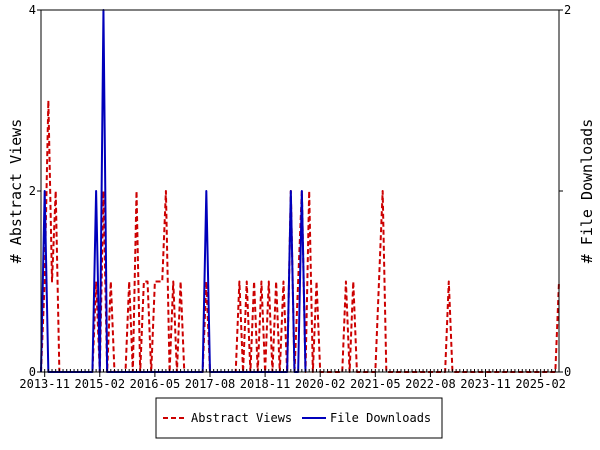  What do you see at coordinates (320, 384) in the screenshot?
I see `x-tick-label: 2020-02` at bounding box center [320, 384].